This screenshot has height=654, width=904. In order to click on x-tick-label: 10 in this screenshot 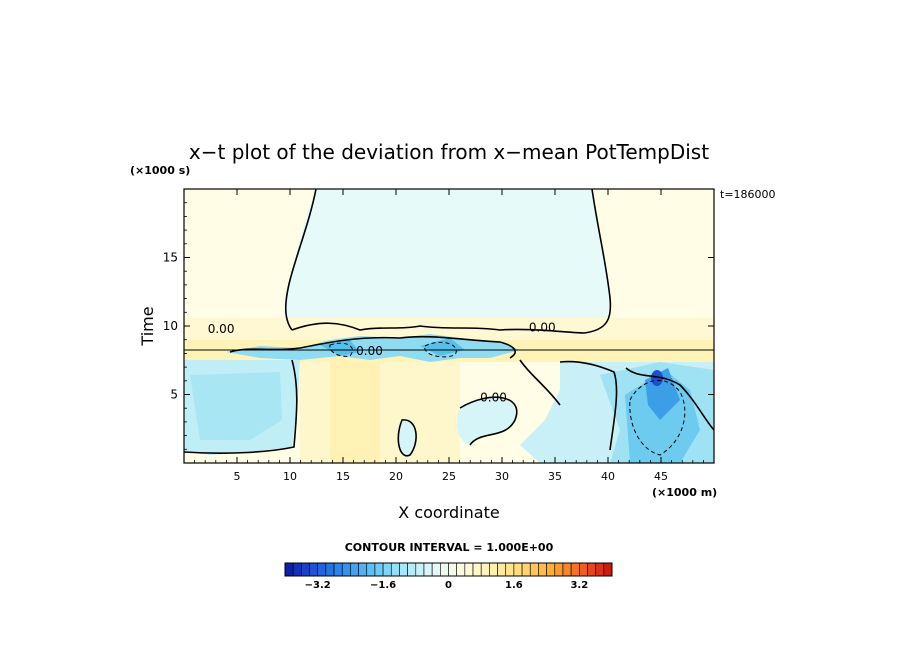, I will do `click(290, 476)`.